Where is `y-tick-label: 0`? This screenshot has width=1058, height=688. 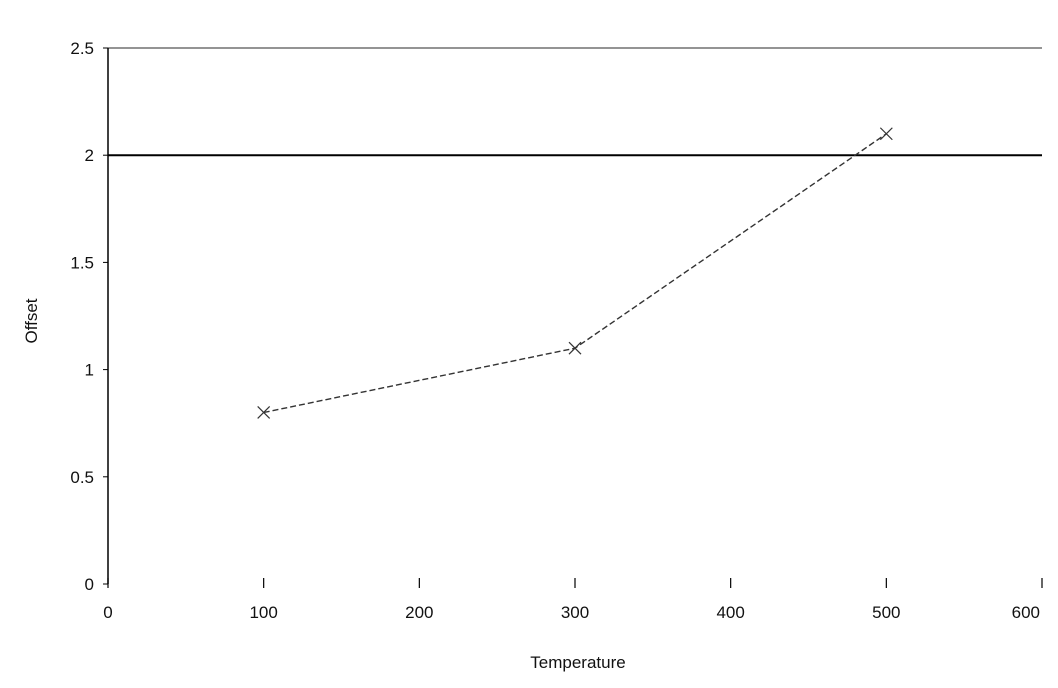 y-tick-label: 0 is located at coordinates (89, 584).